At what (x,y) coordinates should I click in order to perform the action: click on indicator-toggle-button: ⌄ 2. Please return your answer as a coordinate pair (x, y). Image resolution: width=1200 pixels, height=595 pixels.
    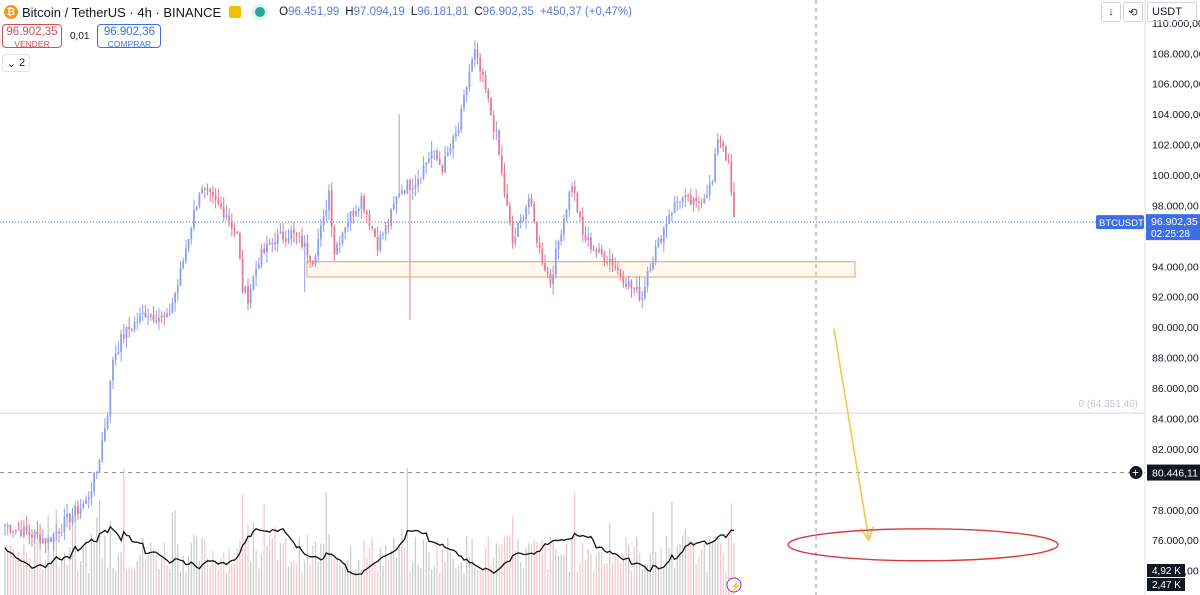
    Looking at the image, I should click on (16, 63).